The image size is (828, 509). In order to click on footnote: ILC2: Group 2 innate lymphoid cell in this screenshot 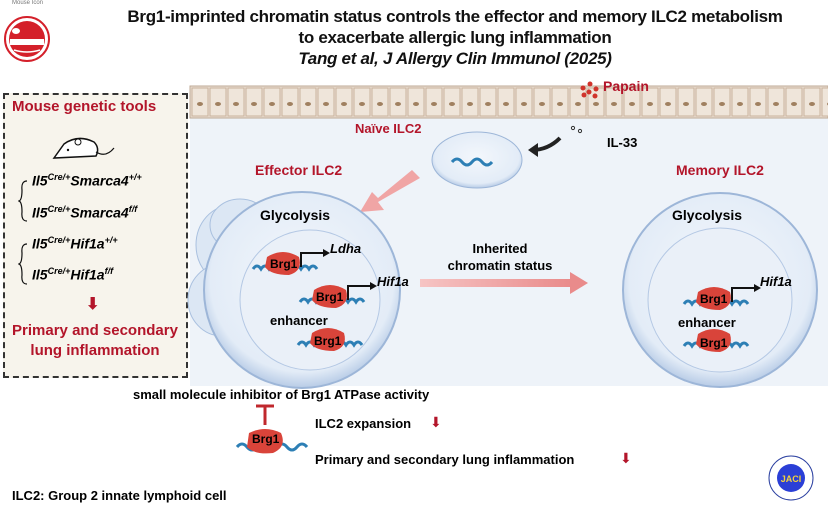, I will do `click(119, 495)`.